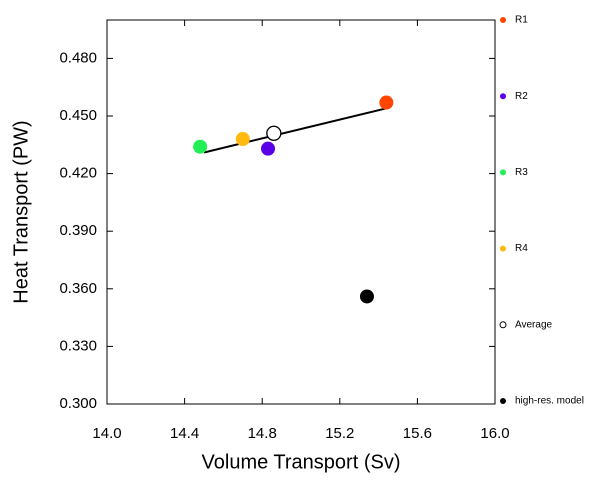  I want to click on y-tick-label: 0.480, so click(78, 57).